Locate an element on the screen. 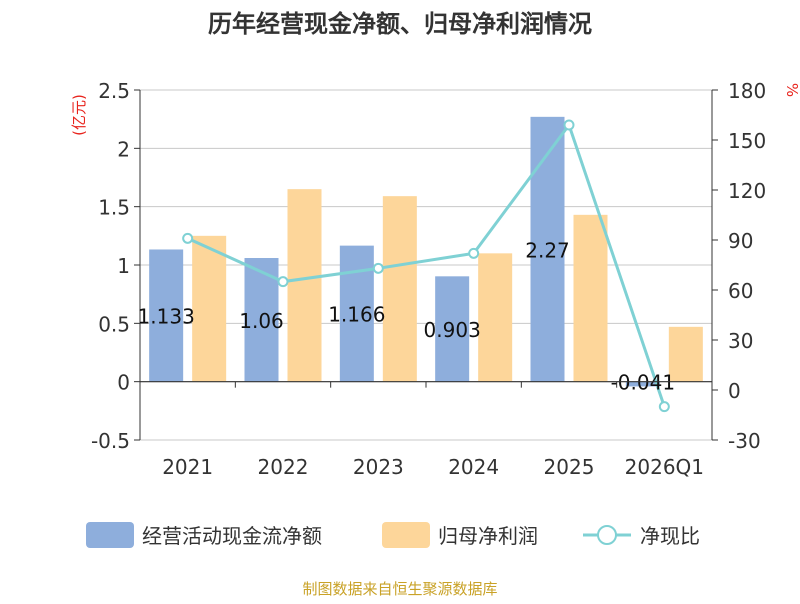  source-note: 制图数据来自恒生聚源数据库 is located at coordinates (399, 589).